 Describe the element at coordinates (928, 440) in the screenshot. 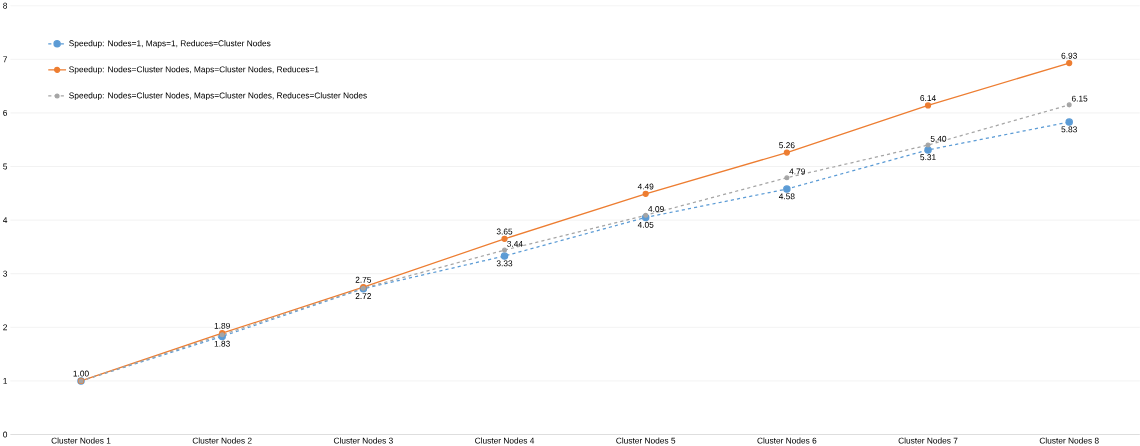

I see `x-tick-label: Cluster Nodes 7` at that location.